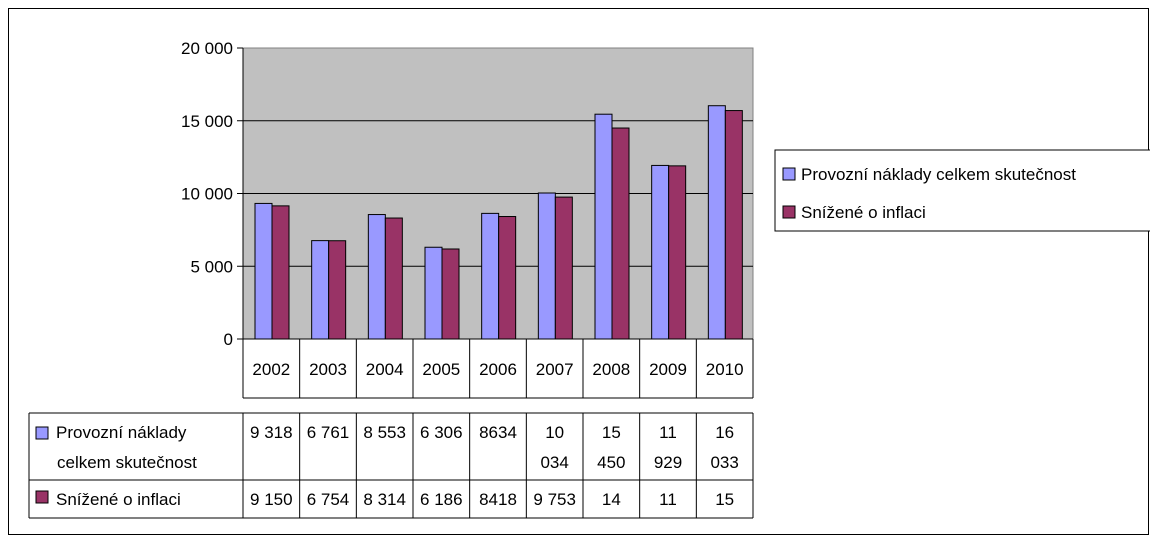  Describe the element at coordinates (724, 432) in the screenshot. I see `table-cell: 16` at that location.